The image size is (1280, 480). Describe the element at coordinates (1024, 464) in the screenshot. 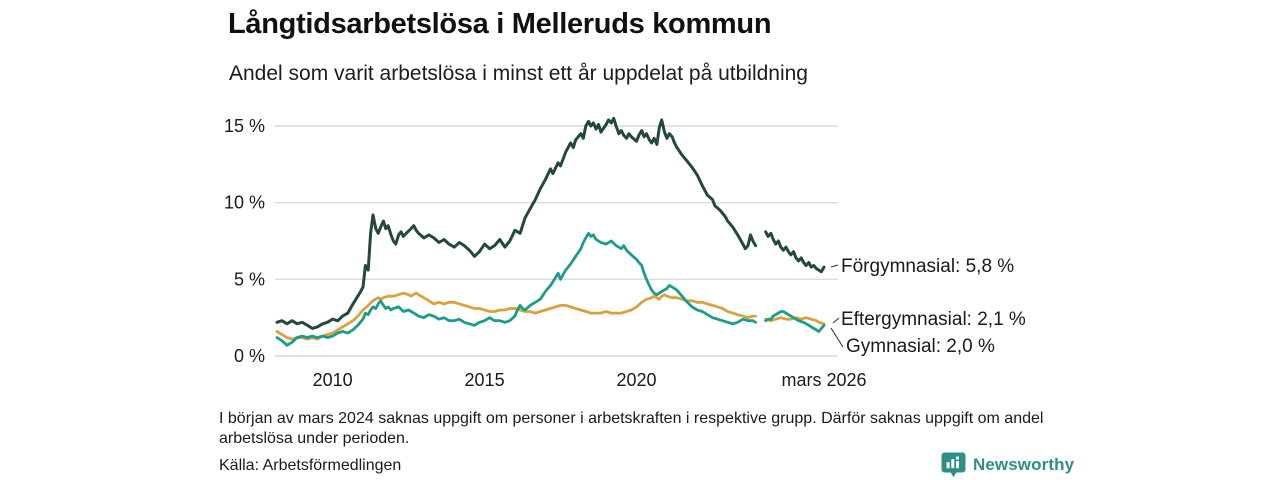

I see `newsworthy-logo-text: Newsworthy` at that location.